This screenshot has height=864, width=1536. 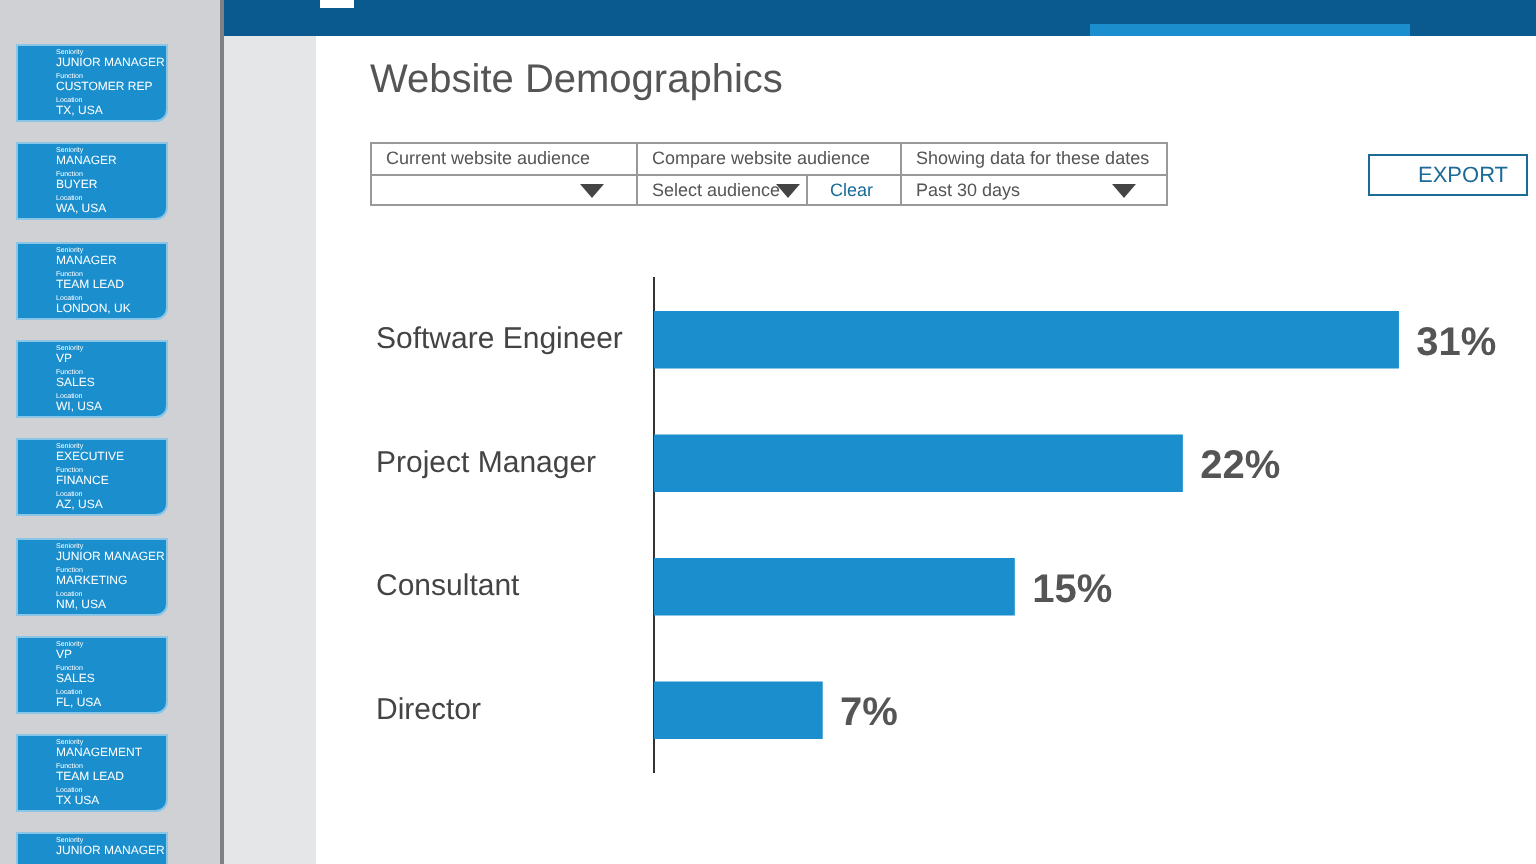 What do you see at coordinates (1034, 159) in the screenshot?
I see `text: Showing data for these dates` at bounding box center [1034, 159].